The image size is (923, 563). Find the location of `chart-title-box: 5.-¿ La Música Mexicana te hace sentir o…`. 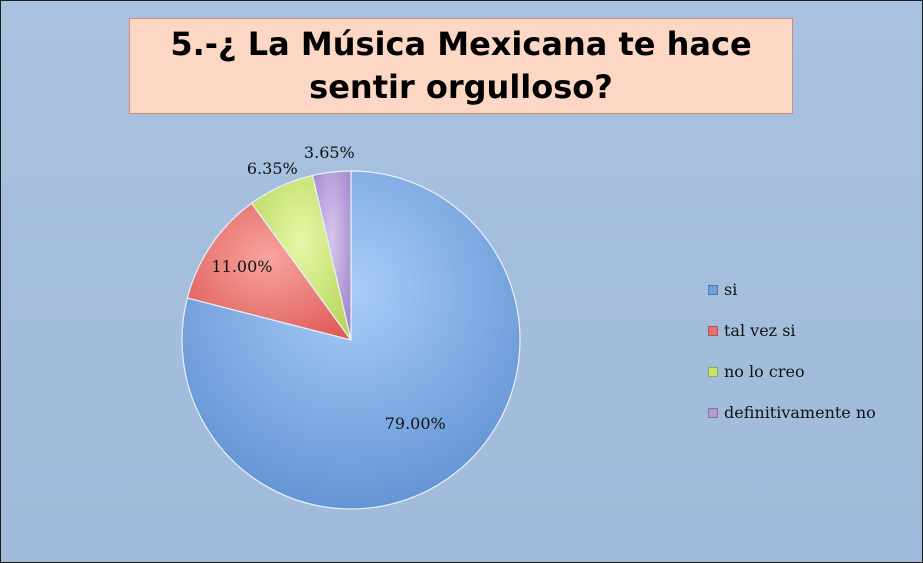

chart-title-box: 5.-¿ La Música Mexicana te hace sentir o… is located at coordinates (461, 66).